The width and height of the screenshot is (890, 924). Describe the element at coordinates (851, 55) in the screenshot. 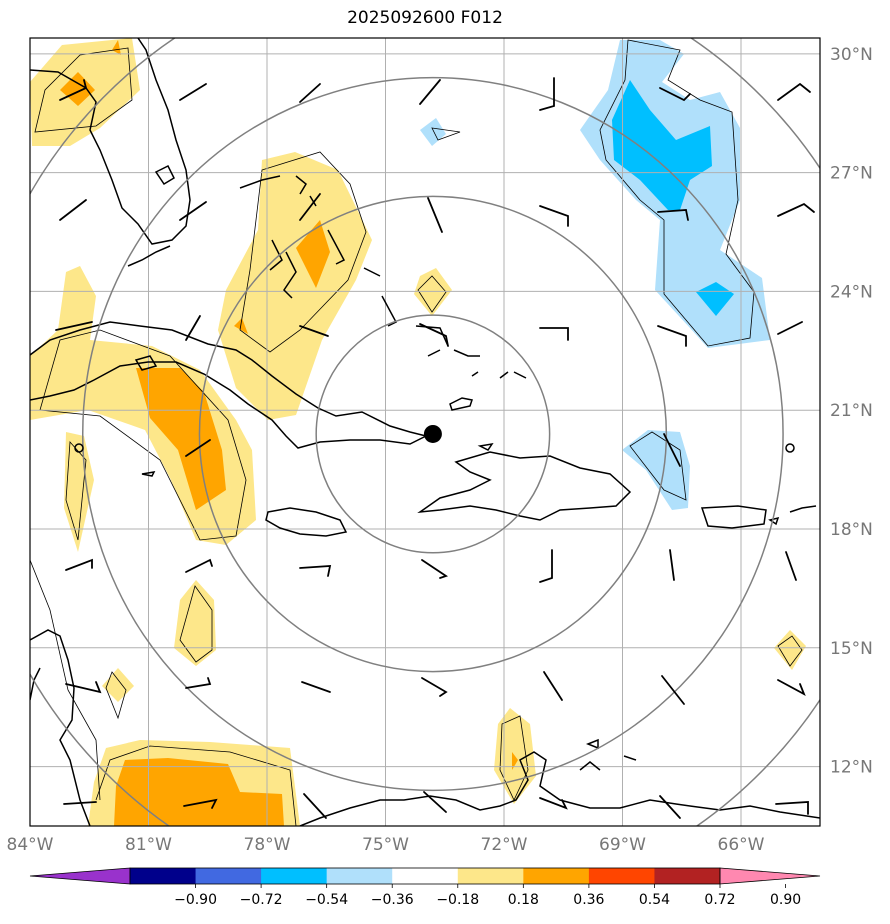

I see `lat-tick-label: 30°N` at that location.